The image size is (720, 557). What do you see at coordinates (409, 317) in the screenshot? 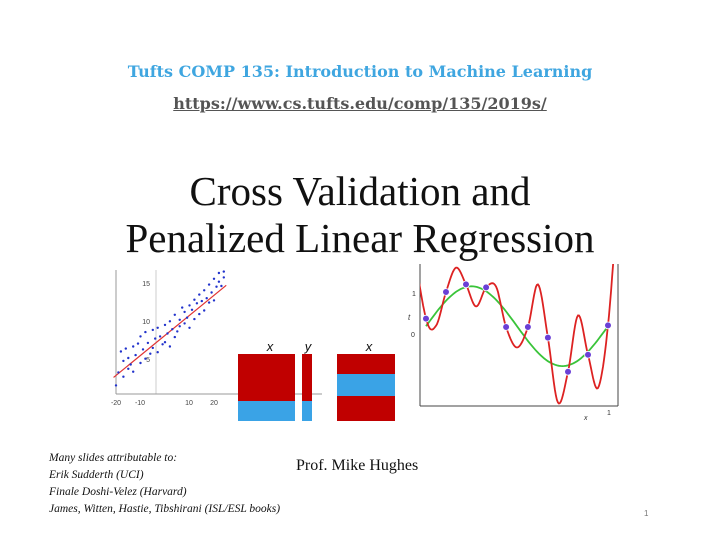
I see `y-axis-label-t: t` at bounding box center [409, 317].